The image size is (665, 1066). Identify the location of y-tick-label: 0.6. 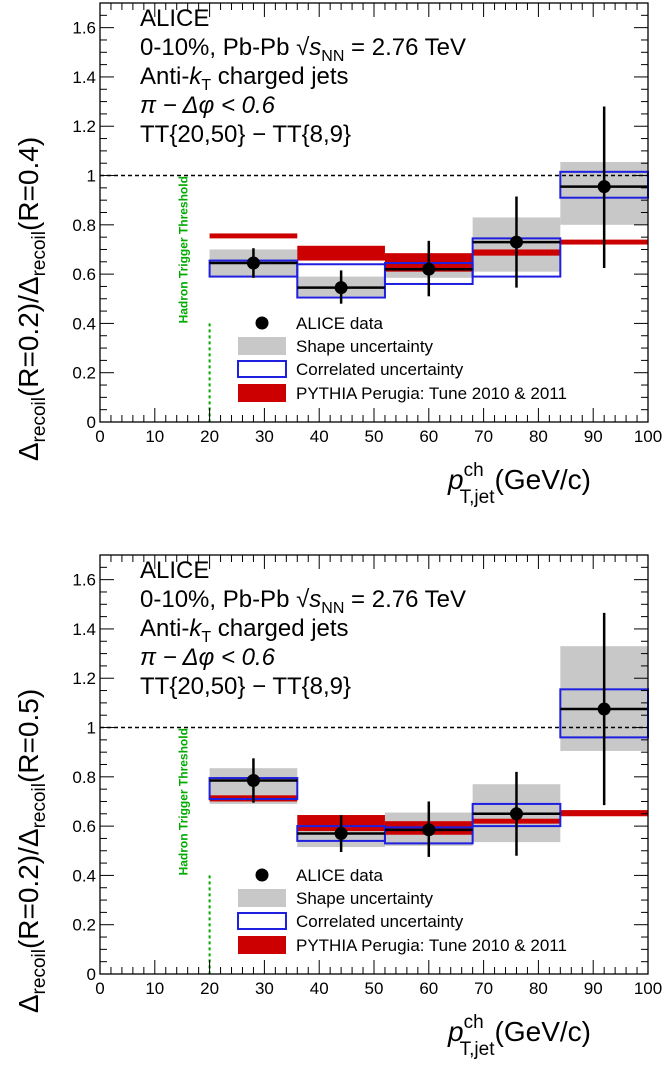
(84, 274).